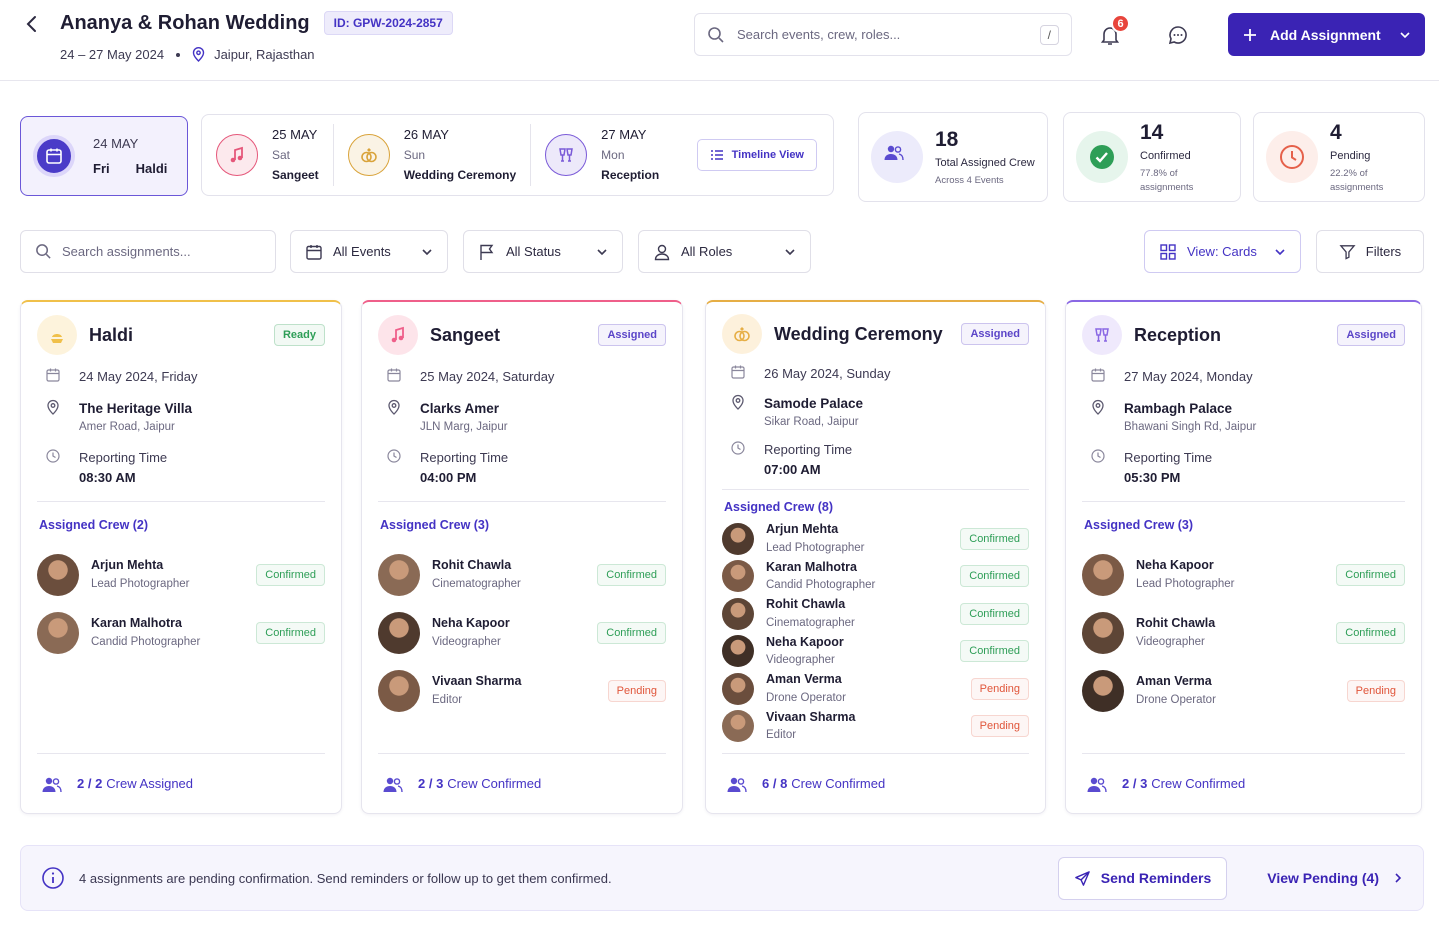 This screenshot has width=1439, height=928. I want to click on messages-button, so click(1178, 35).